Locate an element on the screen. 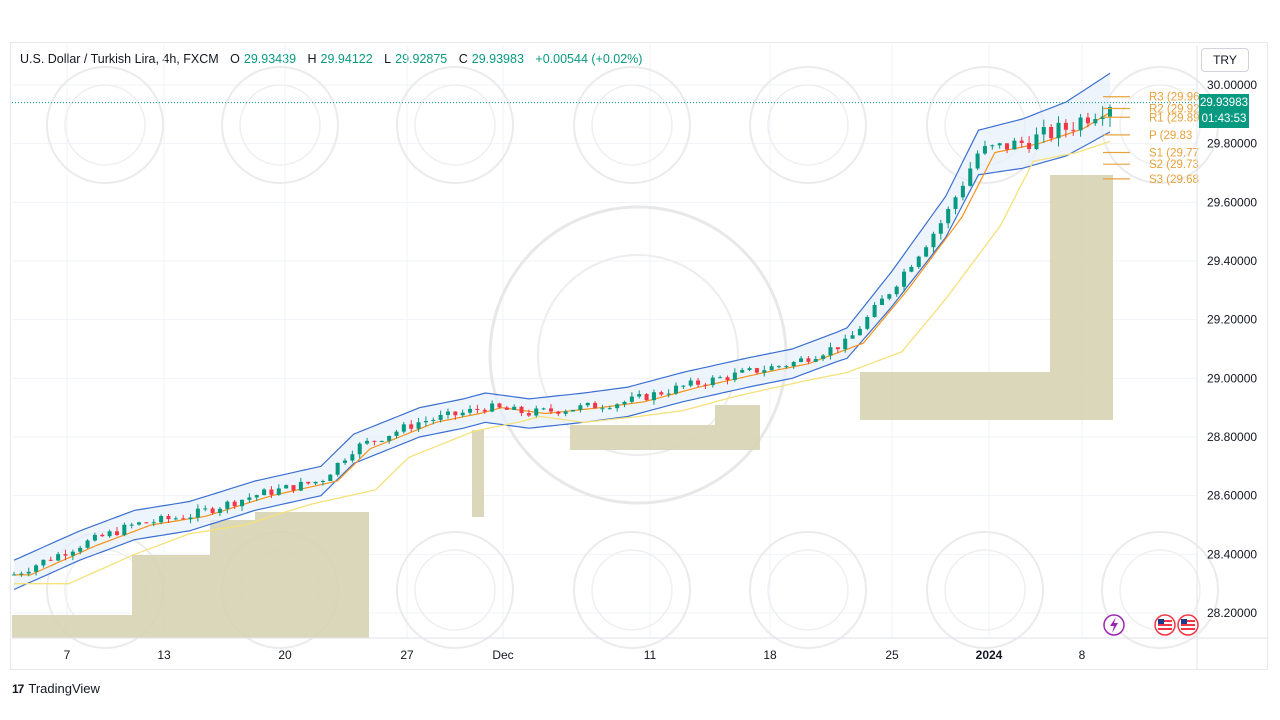 This screenshot has height=720, width=1280. brand-name: TradingView is located at coordinates (64, 688).